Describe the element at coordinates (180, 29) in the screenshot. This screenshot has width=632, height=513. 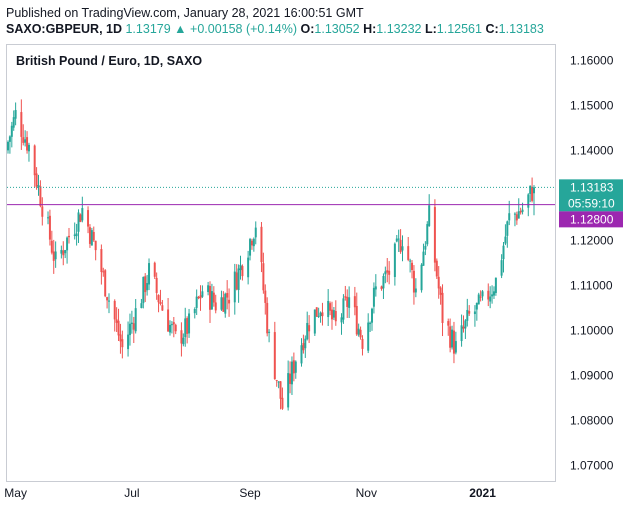
I see `change-arrow-icon: ▲` at that location.